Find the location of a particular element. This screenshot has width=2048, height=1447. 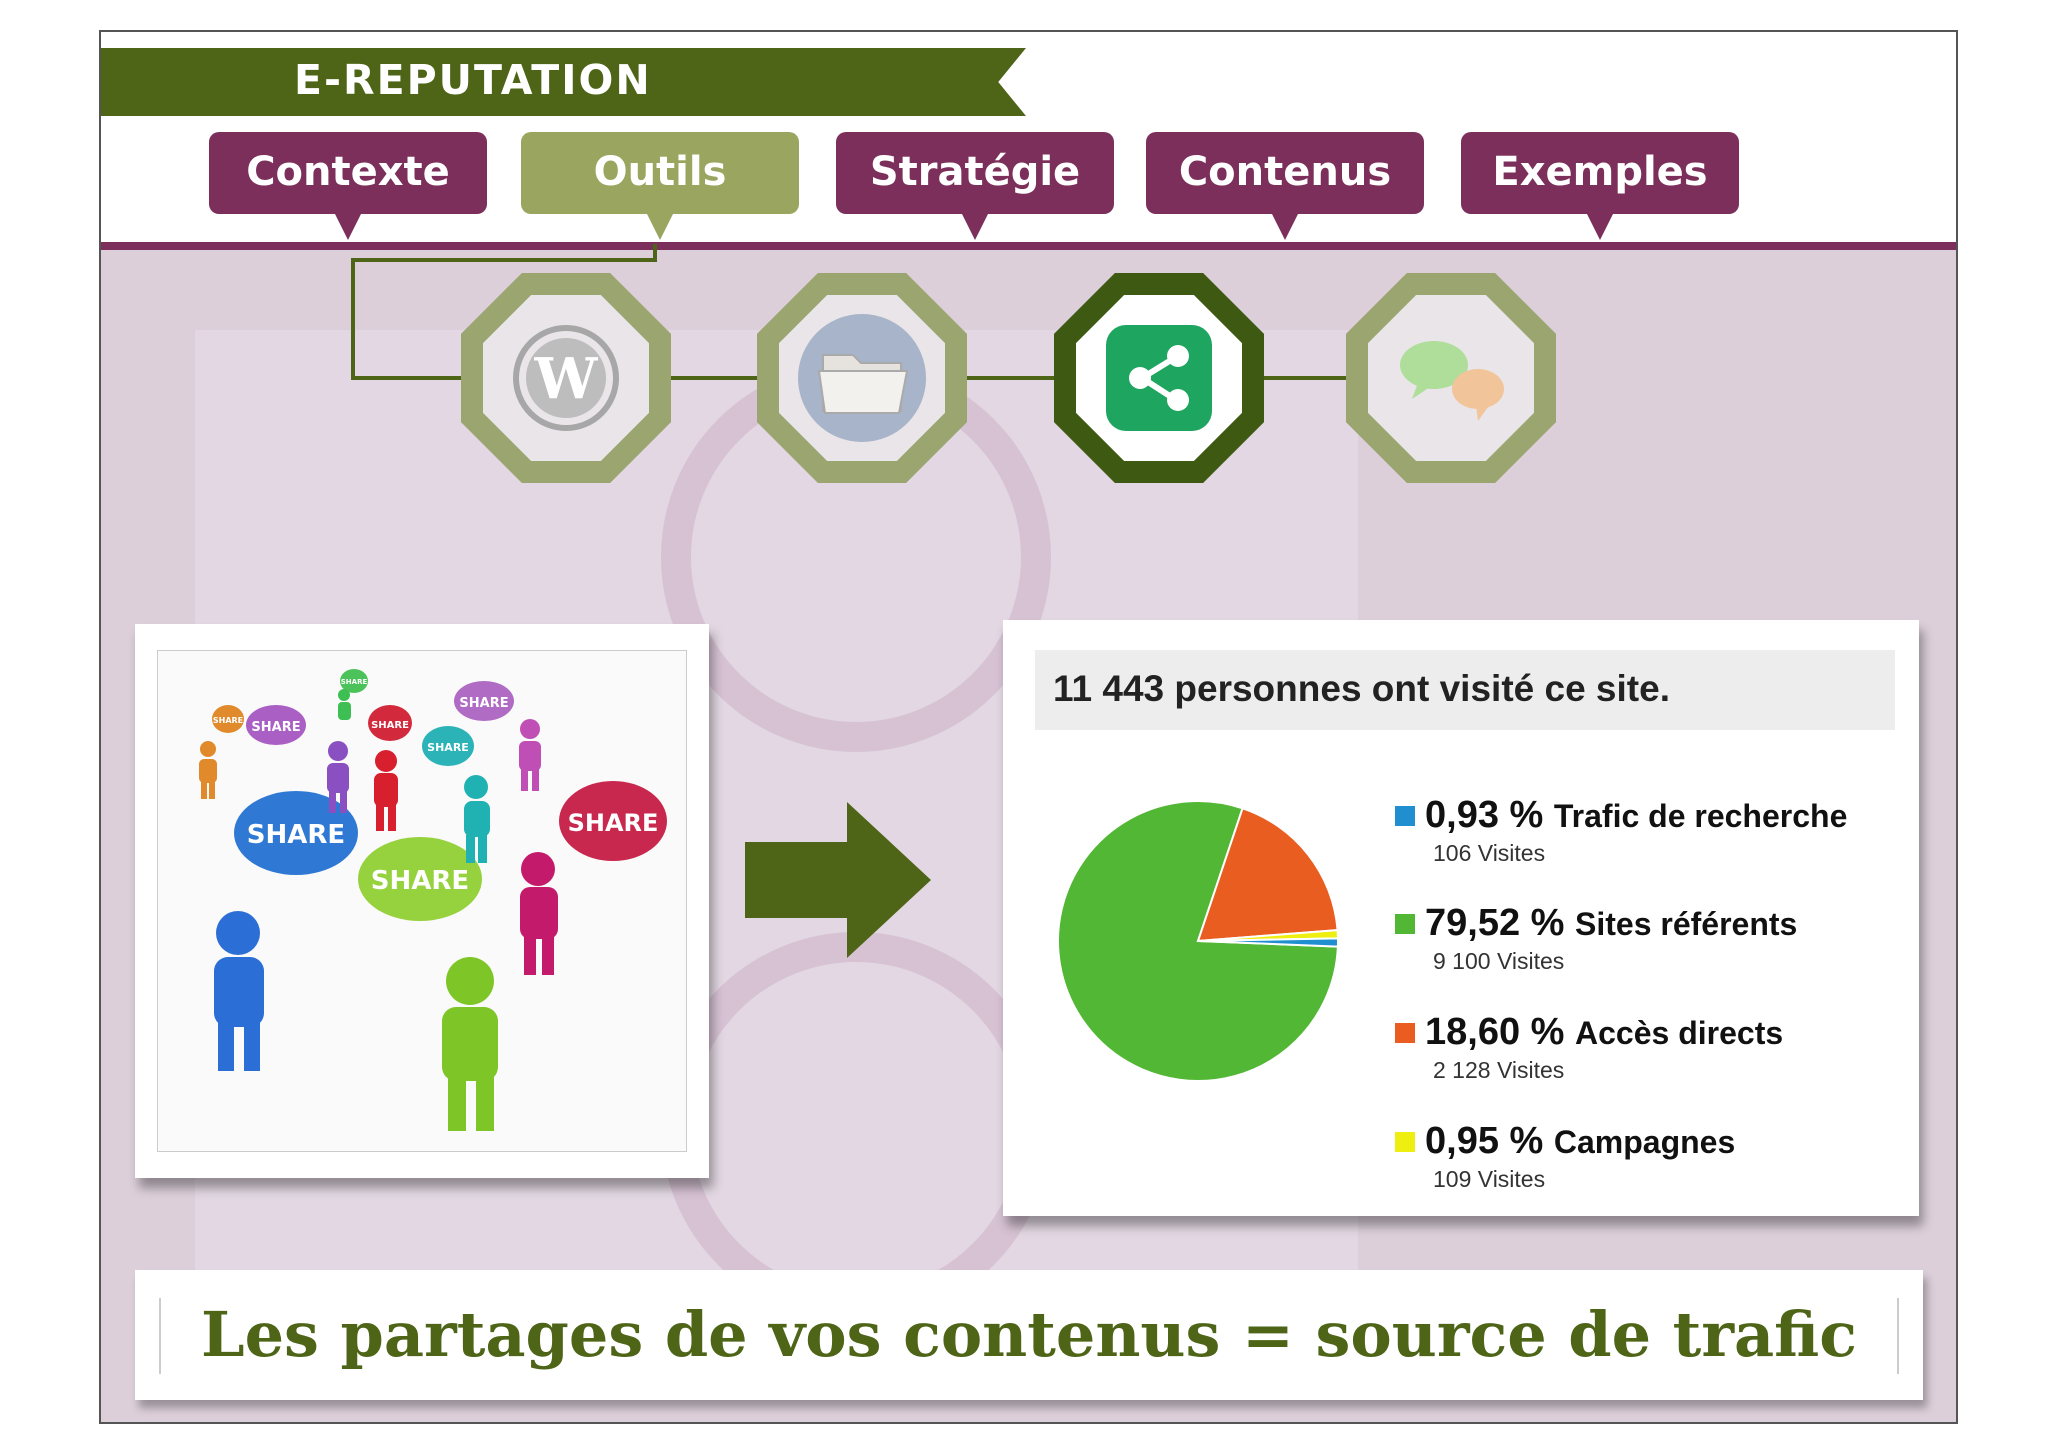

header-divider is located at coordinates (1028, 246).